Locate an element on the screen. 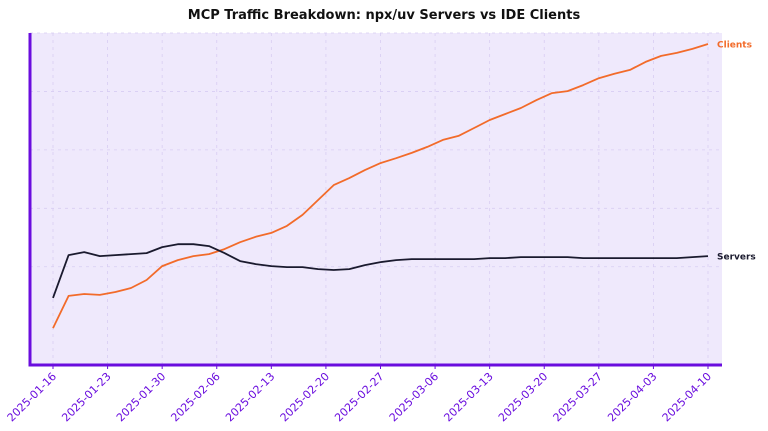 This screenshot has height=431, width=768. x-tick-label: 2025-01-16 is located at coordinates (32, 397).